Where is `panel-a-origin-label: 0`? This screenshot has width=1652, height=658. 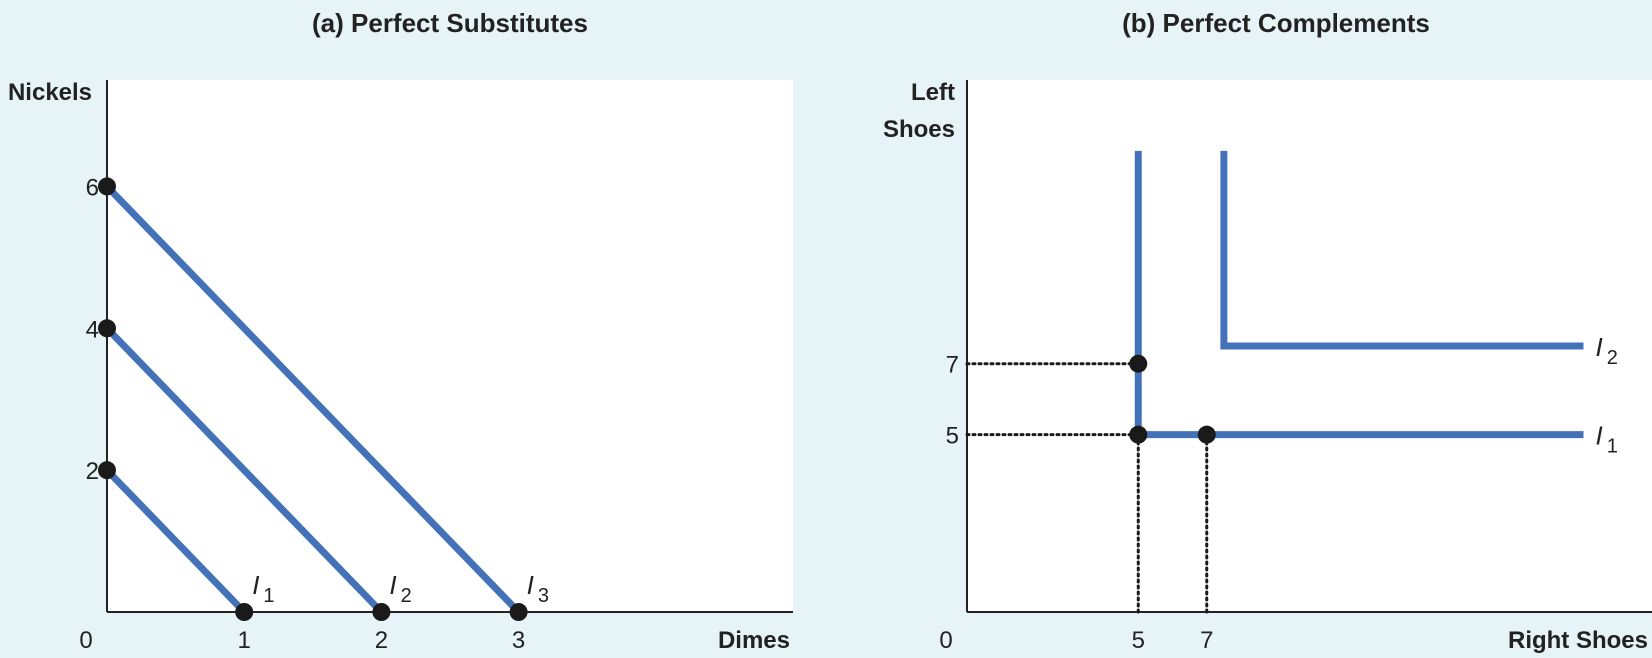 panel-a-origin-label: 0 is located at coordinates (85, 640).